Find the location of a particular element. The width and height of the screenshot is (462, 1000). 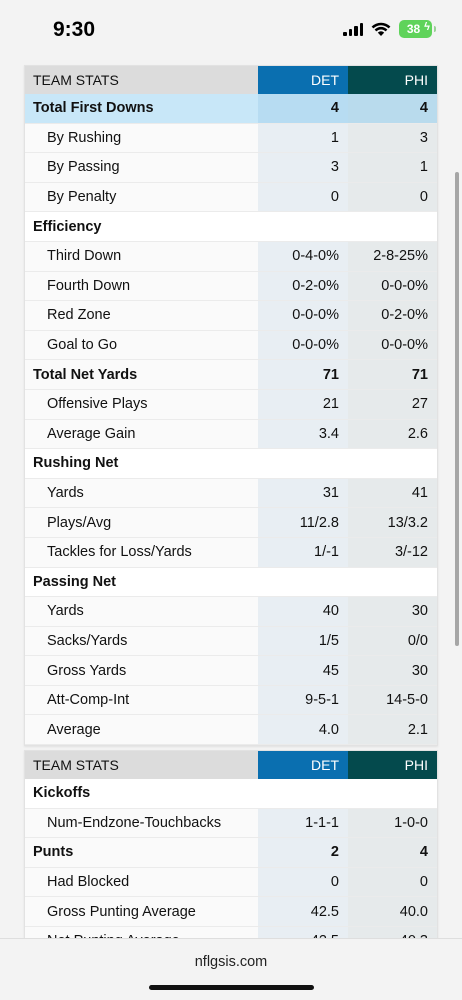

table-row: Third Down 0-4-0% 2-8-25% is located at coordinates (231, 256).